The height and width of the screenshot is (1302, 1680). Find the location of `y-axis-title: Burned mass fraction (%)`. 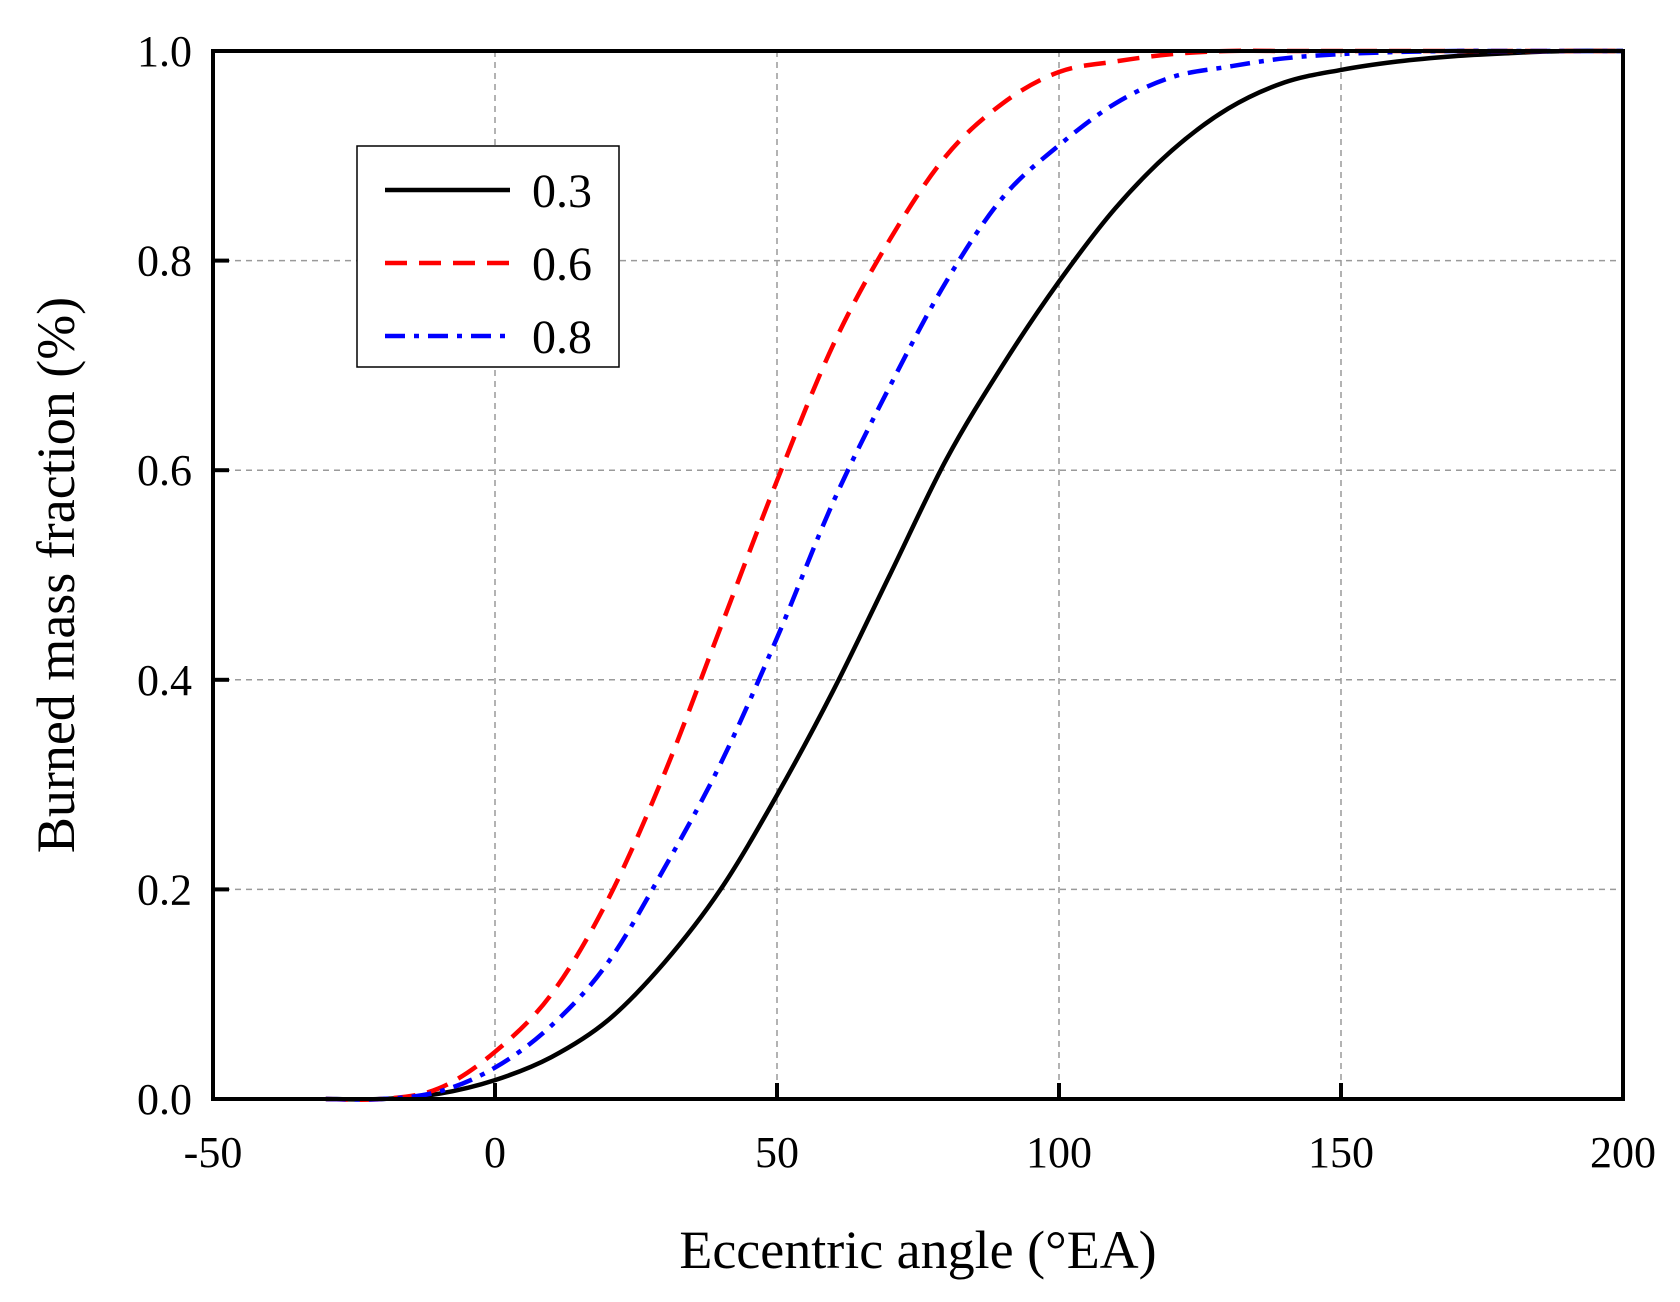

y-axis-title: Burned mass fraction (%) is located at coordinates (56, 575).